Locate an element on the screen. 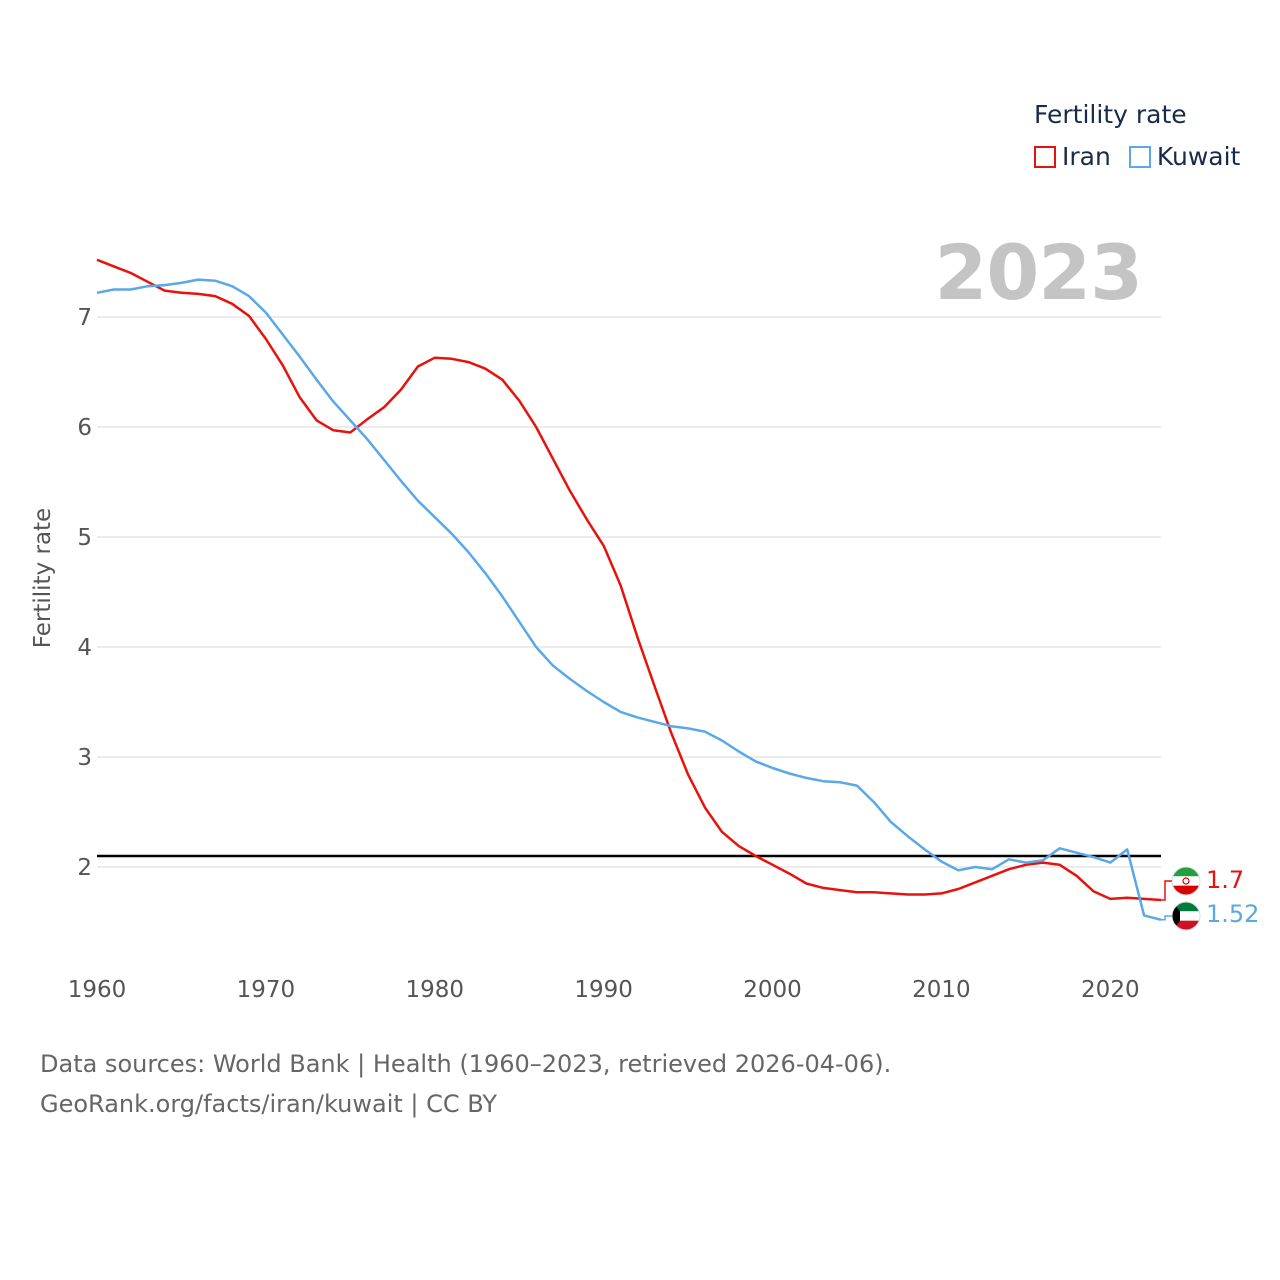 Image resolution: width=1280 pixels, height=1280 pixels. iran-end-value: 1.7 is located at coordinates (1225, 880).